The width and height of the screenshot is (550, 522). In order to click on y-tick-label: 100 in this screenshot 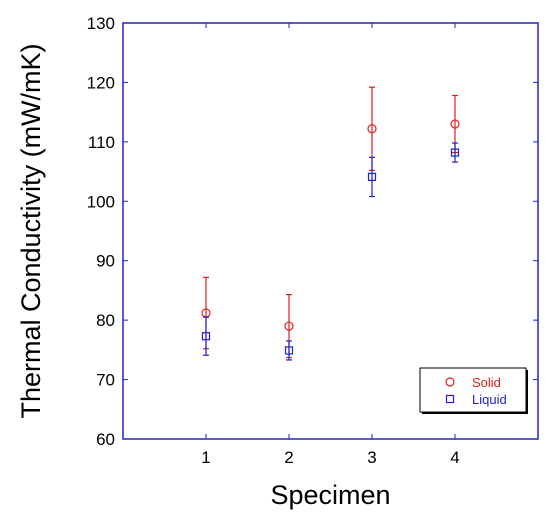, I will do `click(101, 201)`.